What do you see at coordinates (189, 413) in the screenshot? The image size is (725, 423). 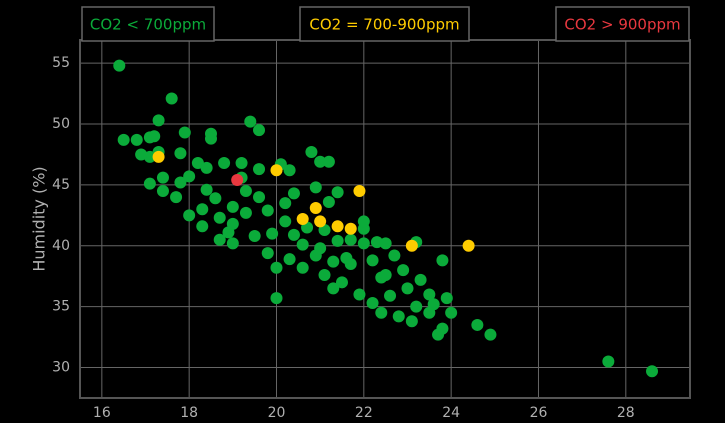 I see `x-tick-label: 18` at bounding box center [189, 413].